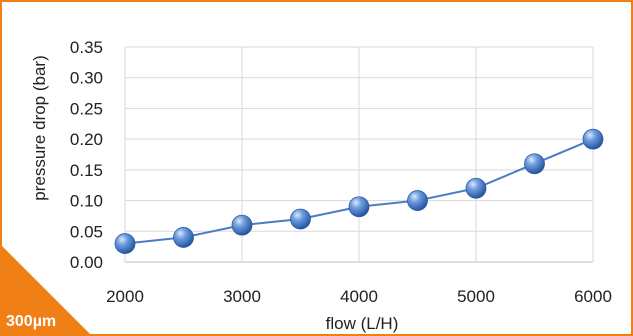 Image resolution: width=633 pixels, height=336 pixels. What do you see at coordinates (86, 201) in the screenshot?
I see `y-tick-label: 0.10` at bounding box center [86, 201].